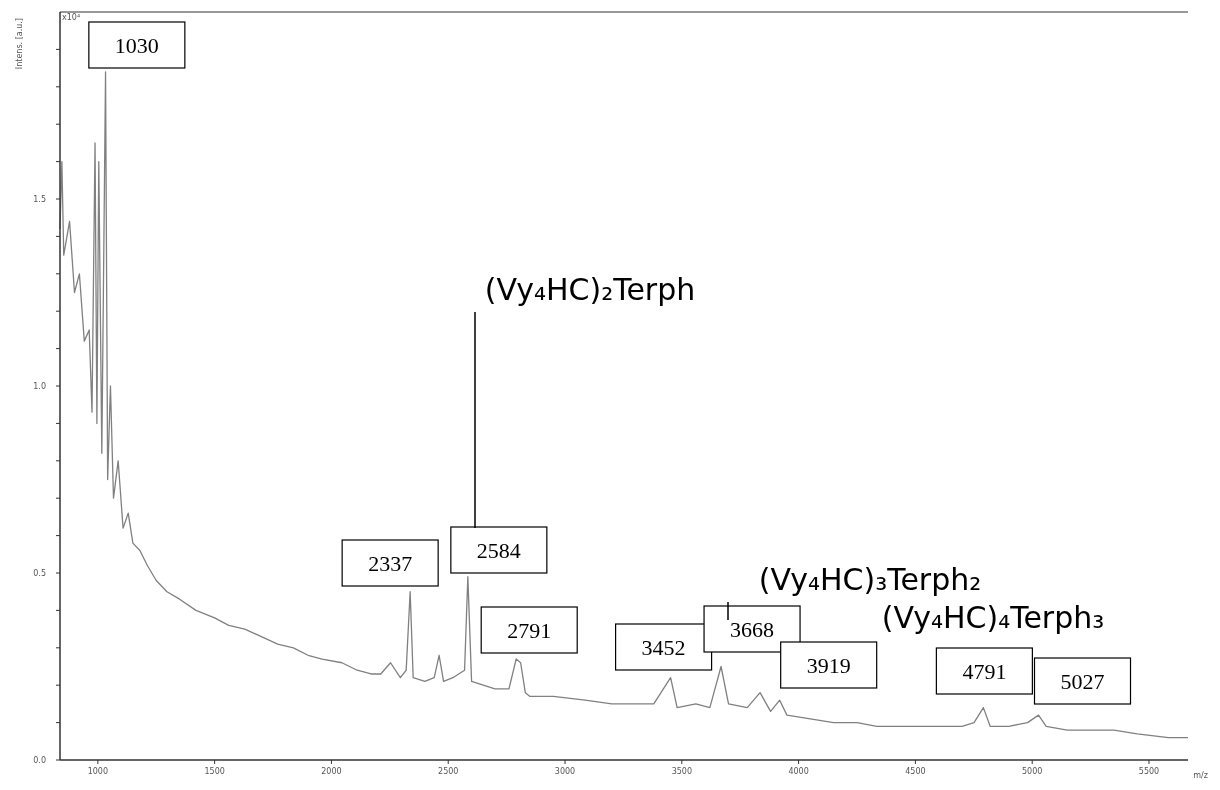  Describe the element at coordinates (870, 579) in the screenshot. I see `annotation: (Vy₄HC)₃Terph₂` at that location.